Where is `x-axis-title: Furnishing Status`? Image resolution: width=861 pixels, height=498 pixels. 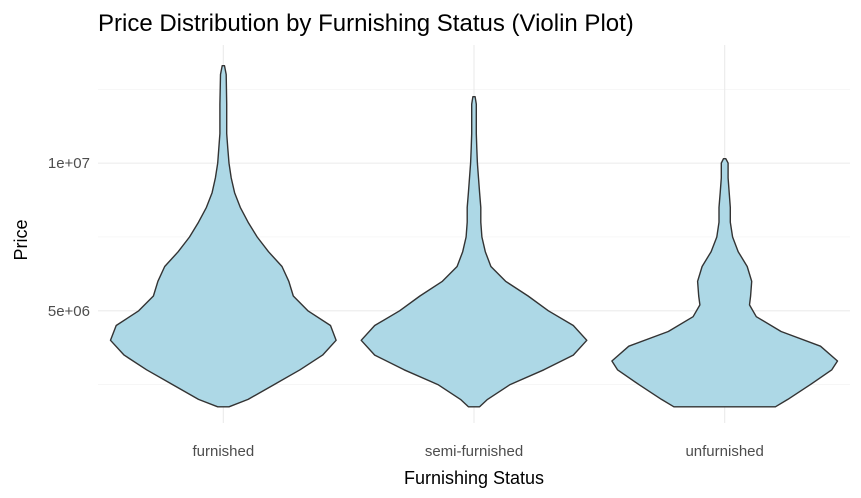 x-axis-title: Furnishing Status is located at coordinates (474, 478).